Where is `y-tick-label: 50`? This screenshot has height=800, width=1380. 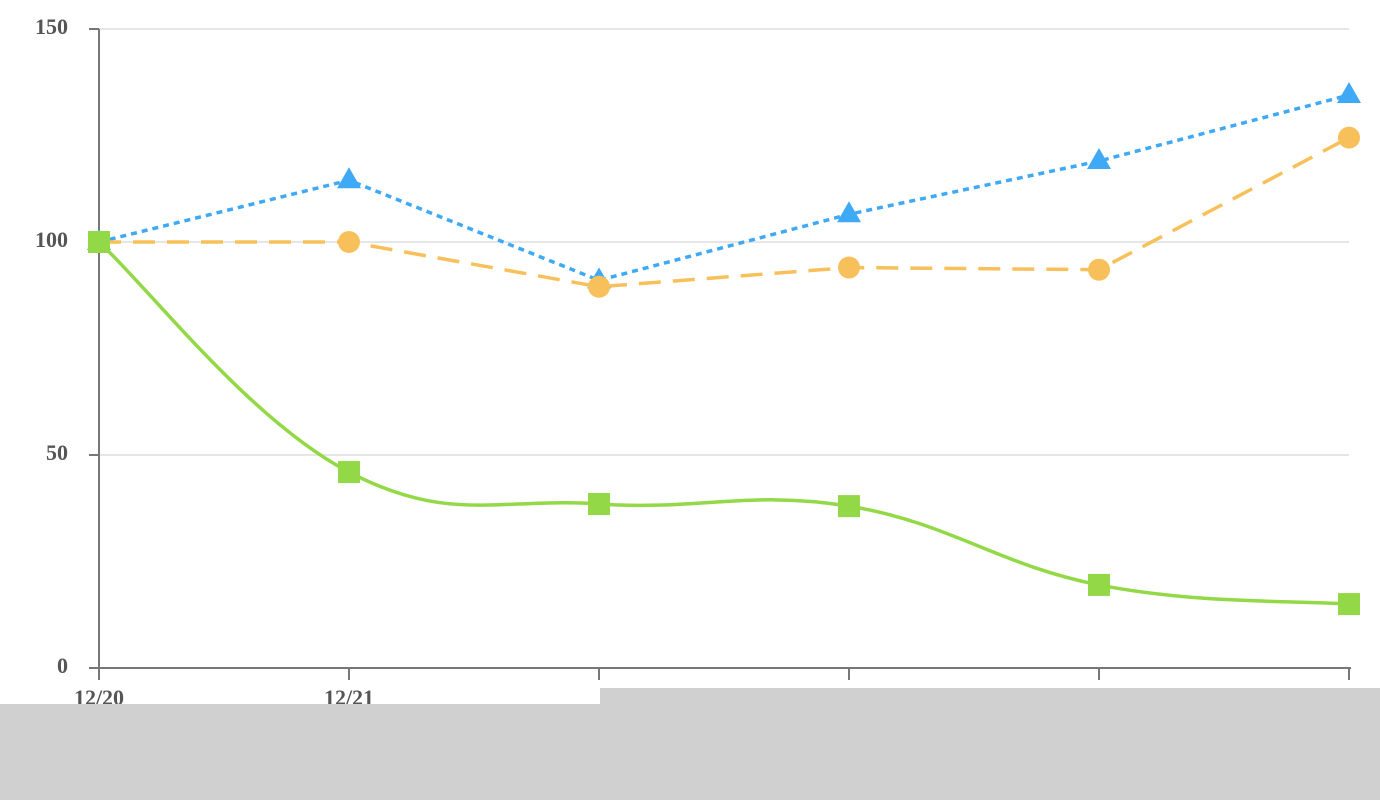 y-tick-label: 50 is located at coordinates (57, 452).